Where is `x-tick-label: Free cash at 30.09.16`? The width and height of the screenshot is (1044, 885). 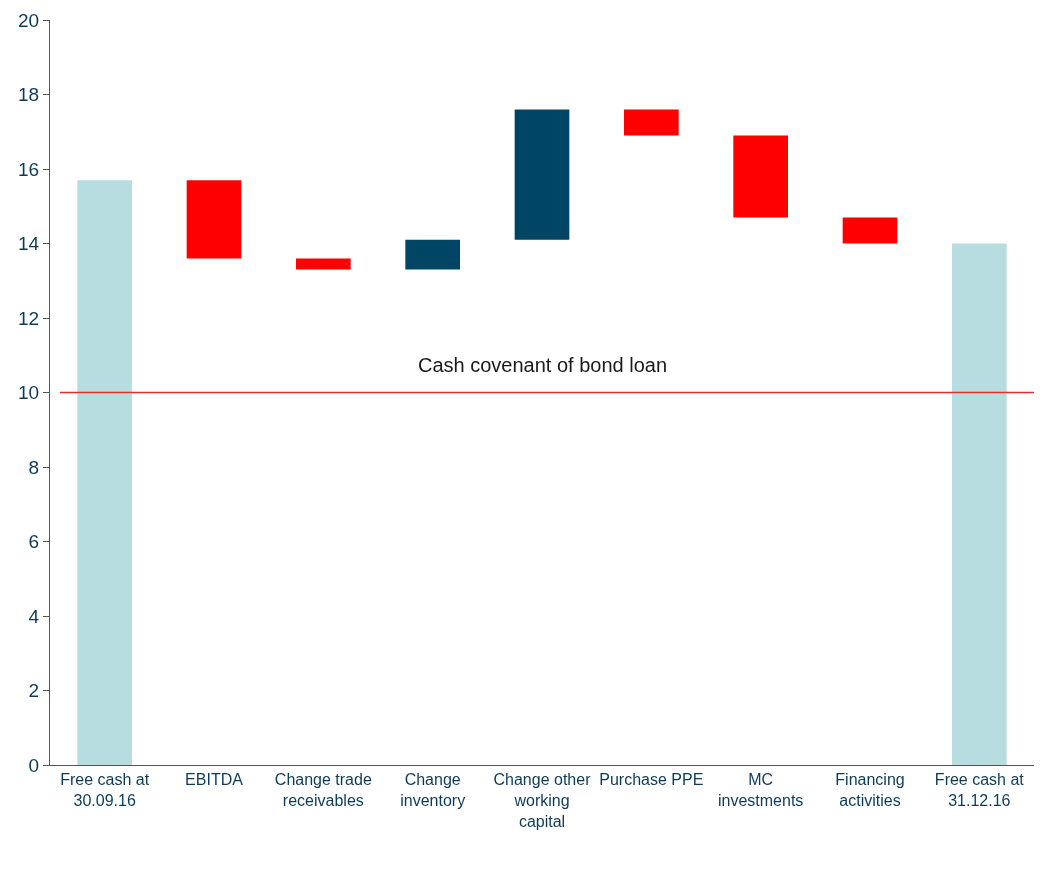
x-tick-label: Free cash at 30.09.16 is located at coordinates (105, 790).